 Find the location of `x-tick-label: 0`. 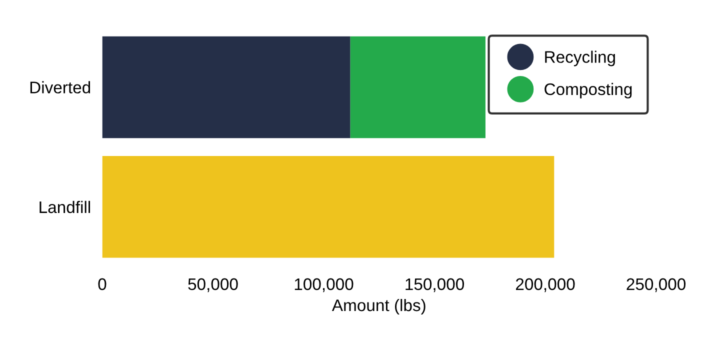

x-tick-label: 0 is located at coordinates (102, 284).